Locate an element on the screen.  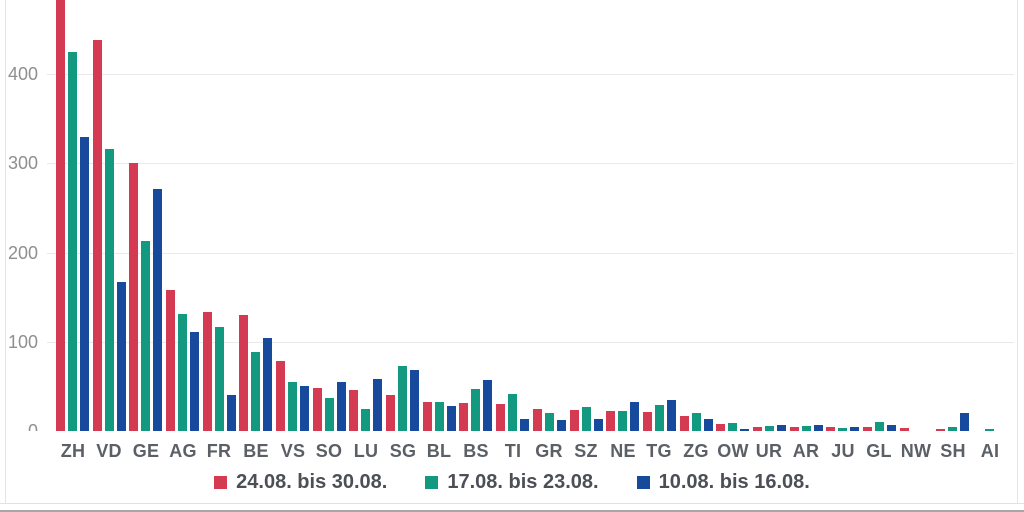
x-tick-label-TI: TI is located at coordinates (513, 451).